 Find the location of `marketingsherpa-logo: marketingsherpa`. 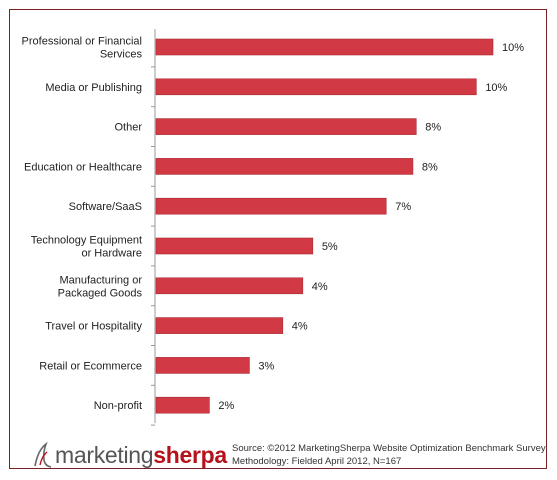

marketingsherpa-logo: marketingsherpa is located at coordinates (129, 455).